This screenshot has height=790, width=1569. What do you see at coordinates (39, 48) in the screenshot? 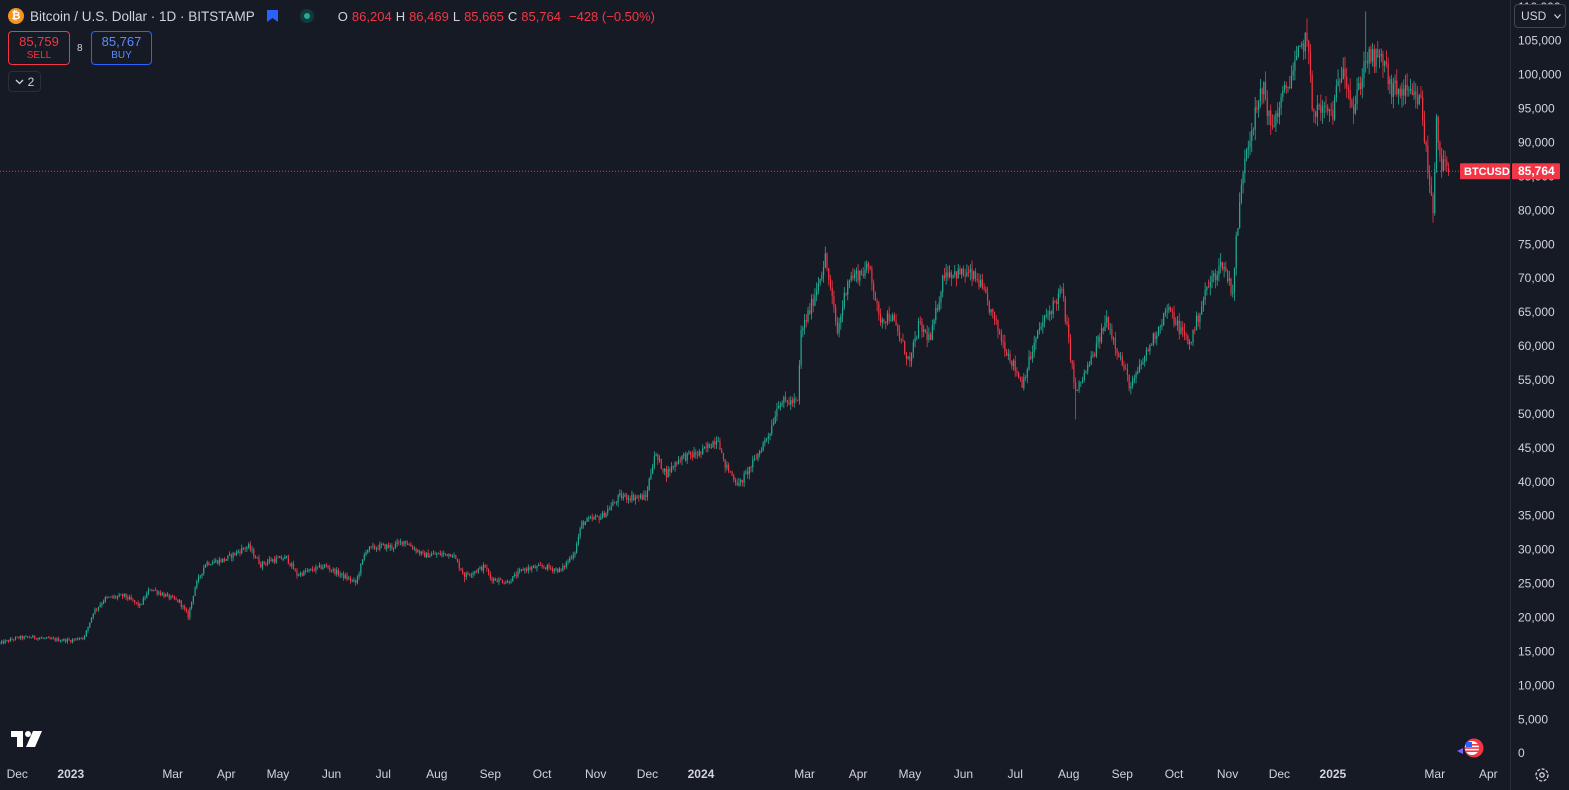
I see `sell-button: 85,759 SELL` at bounding box center [39, 48].